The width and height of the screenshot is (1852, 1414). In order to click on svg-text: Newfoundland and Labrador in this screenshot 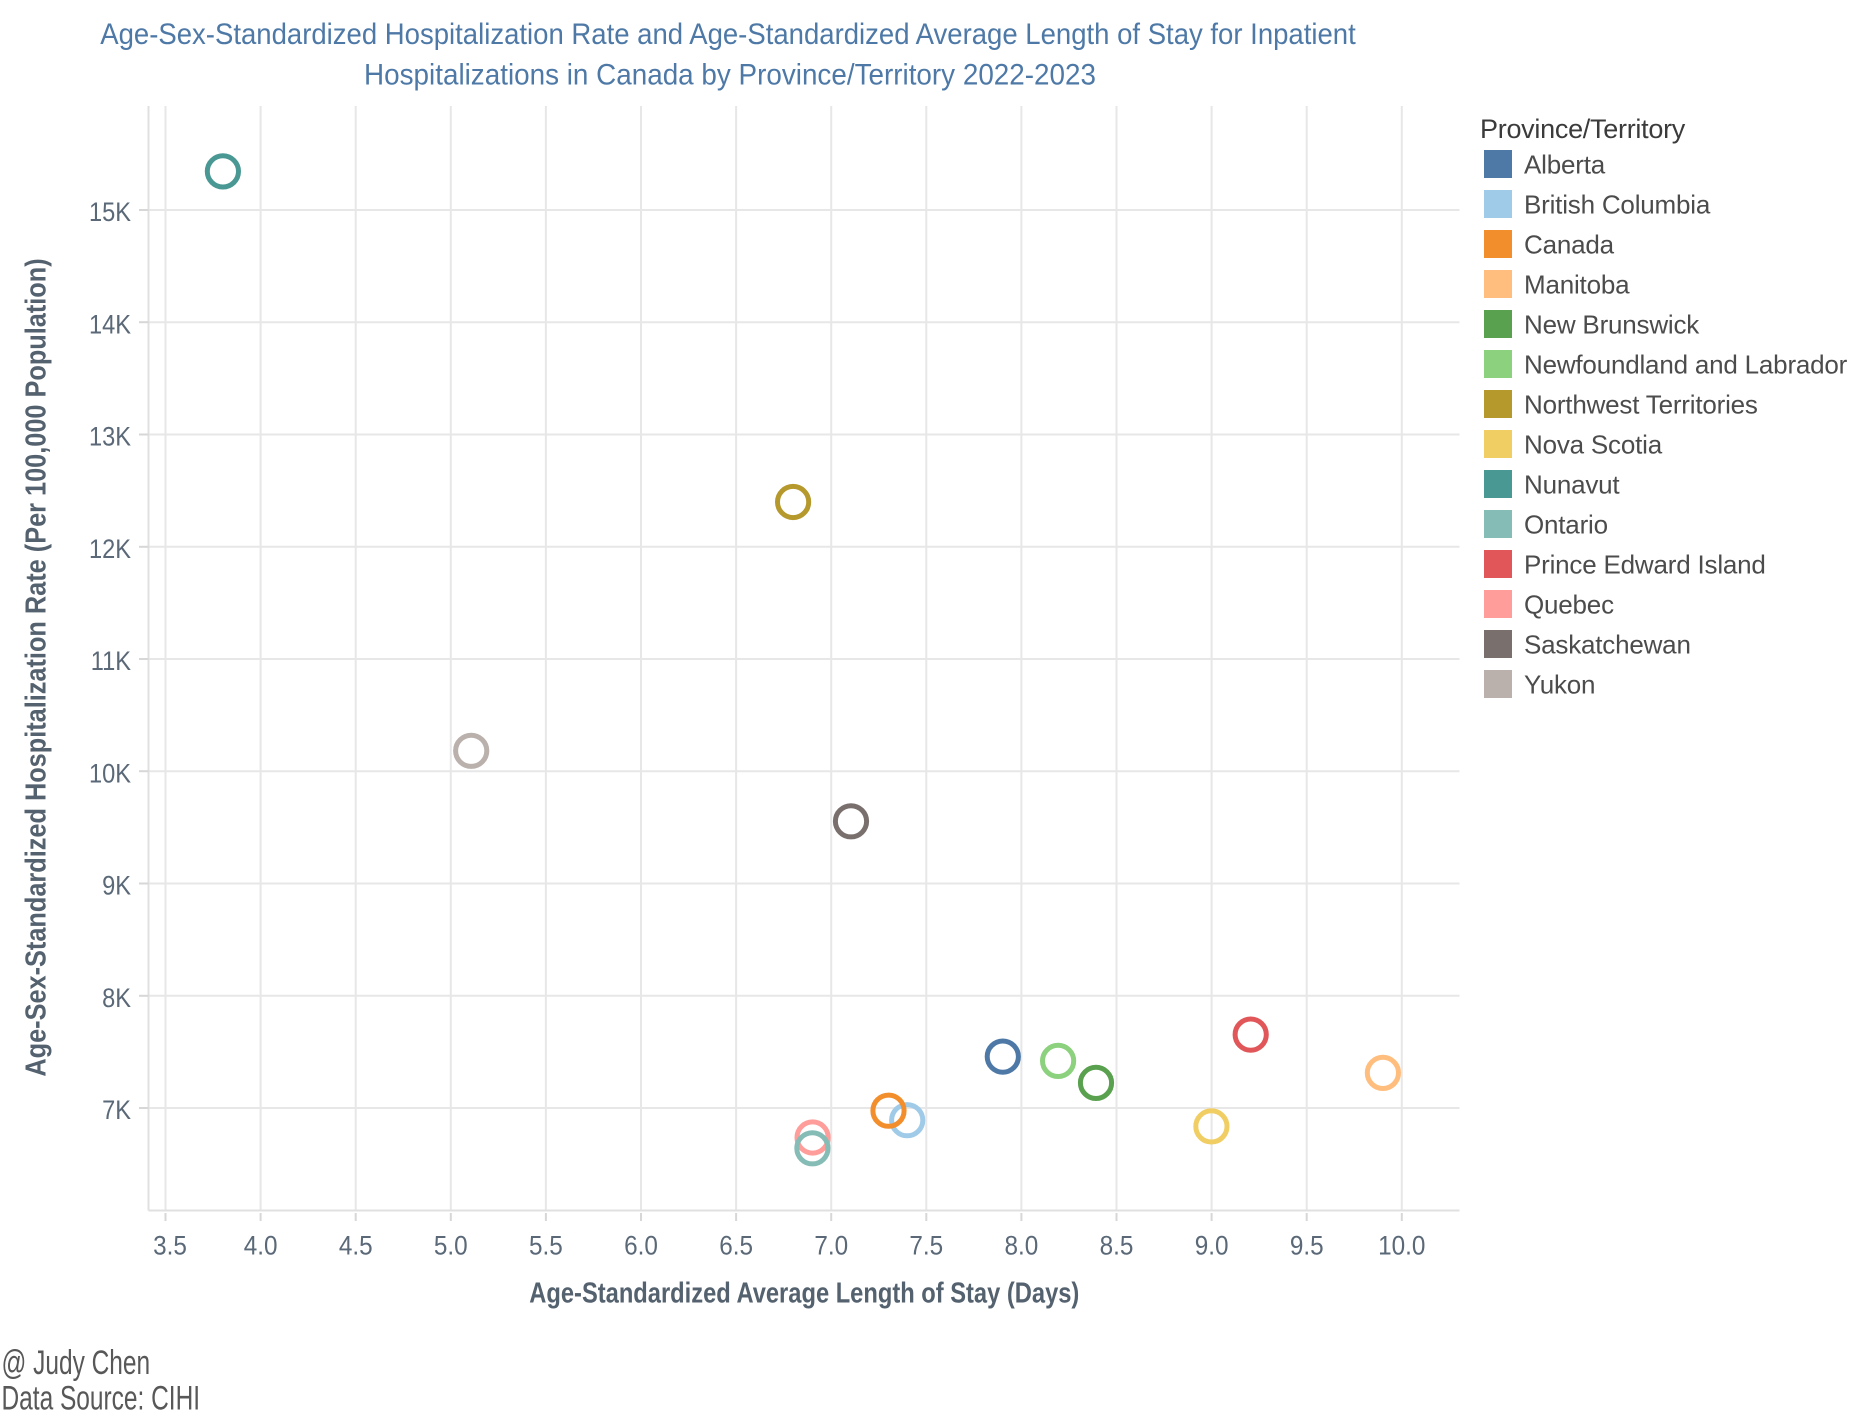, I will do `click(1686, 364)`.